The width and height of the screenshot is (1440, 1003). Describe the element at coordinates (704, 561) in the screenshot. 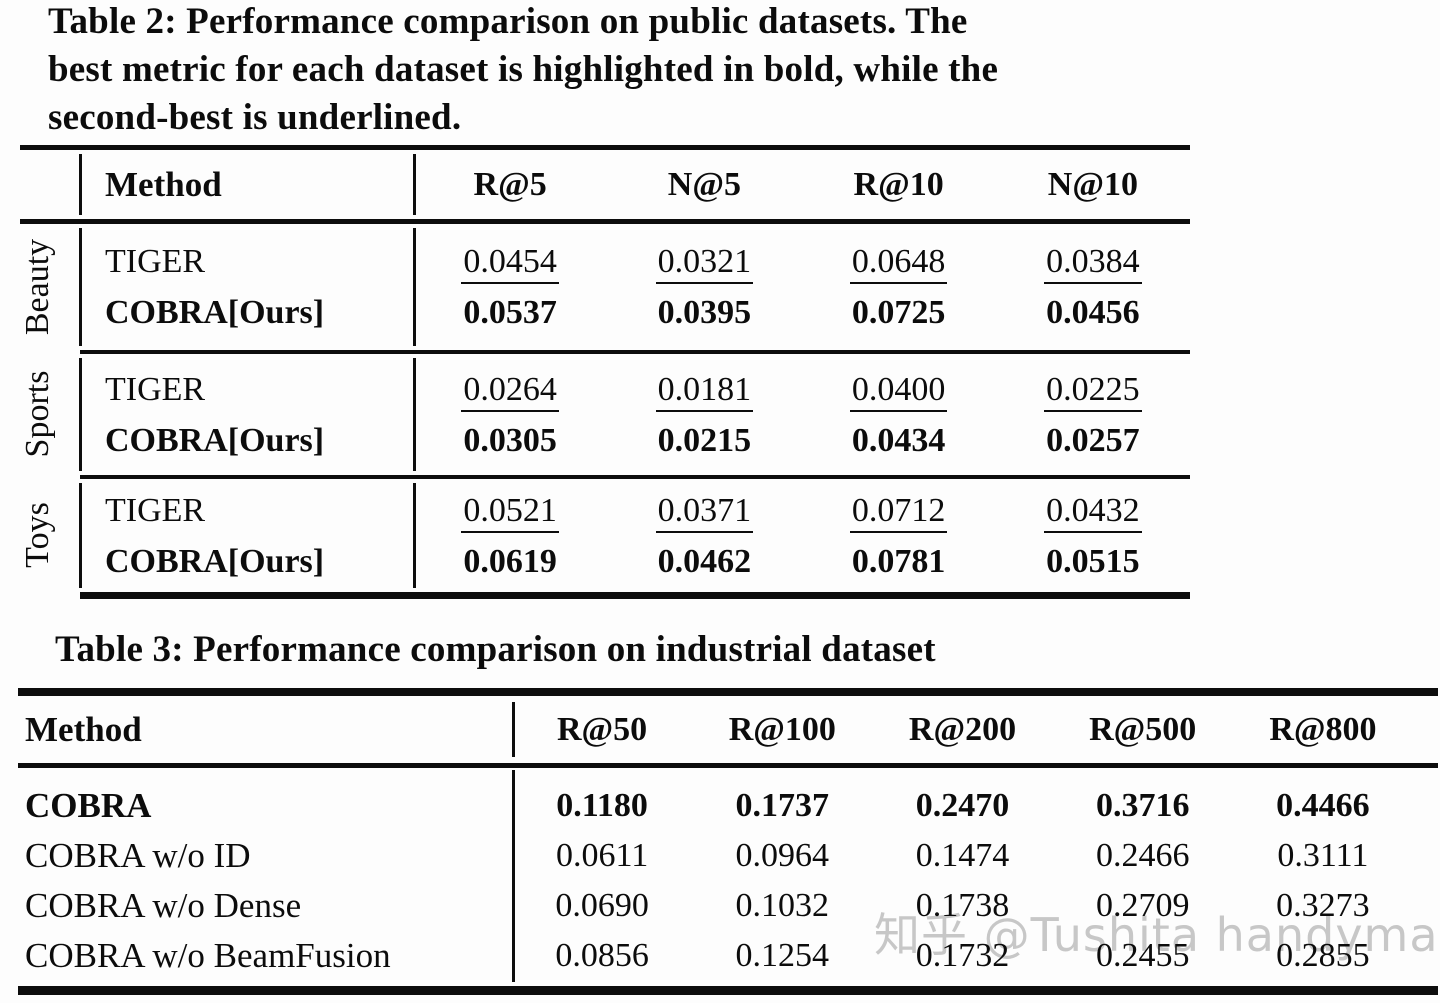

I see `metric-value: 0.0462` at that location.